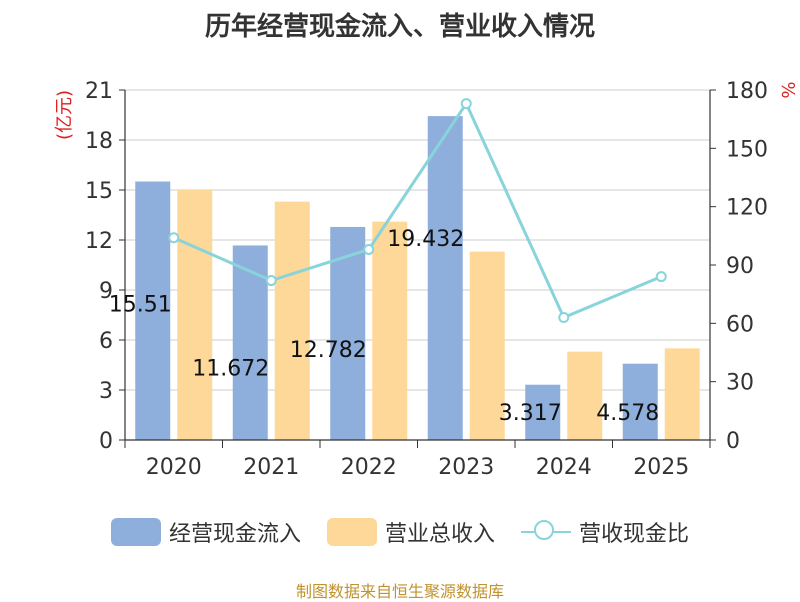 Image resolution: width=800 pixels, height=602 pixels. What do you see at coordinates (787, 89) in the screenshot?
I see `y-right-unit: %` at bounding box center [787, 89].